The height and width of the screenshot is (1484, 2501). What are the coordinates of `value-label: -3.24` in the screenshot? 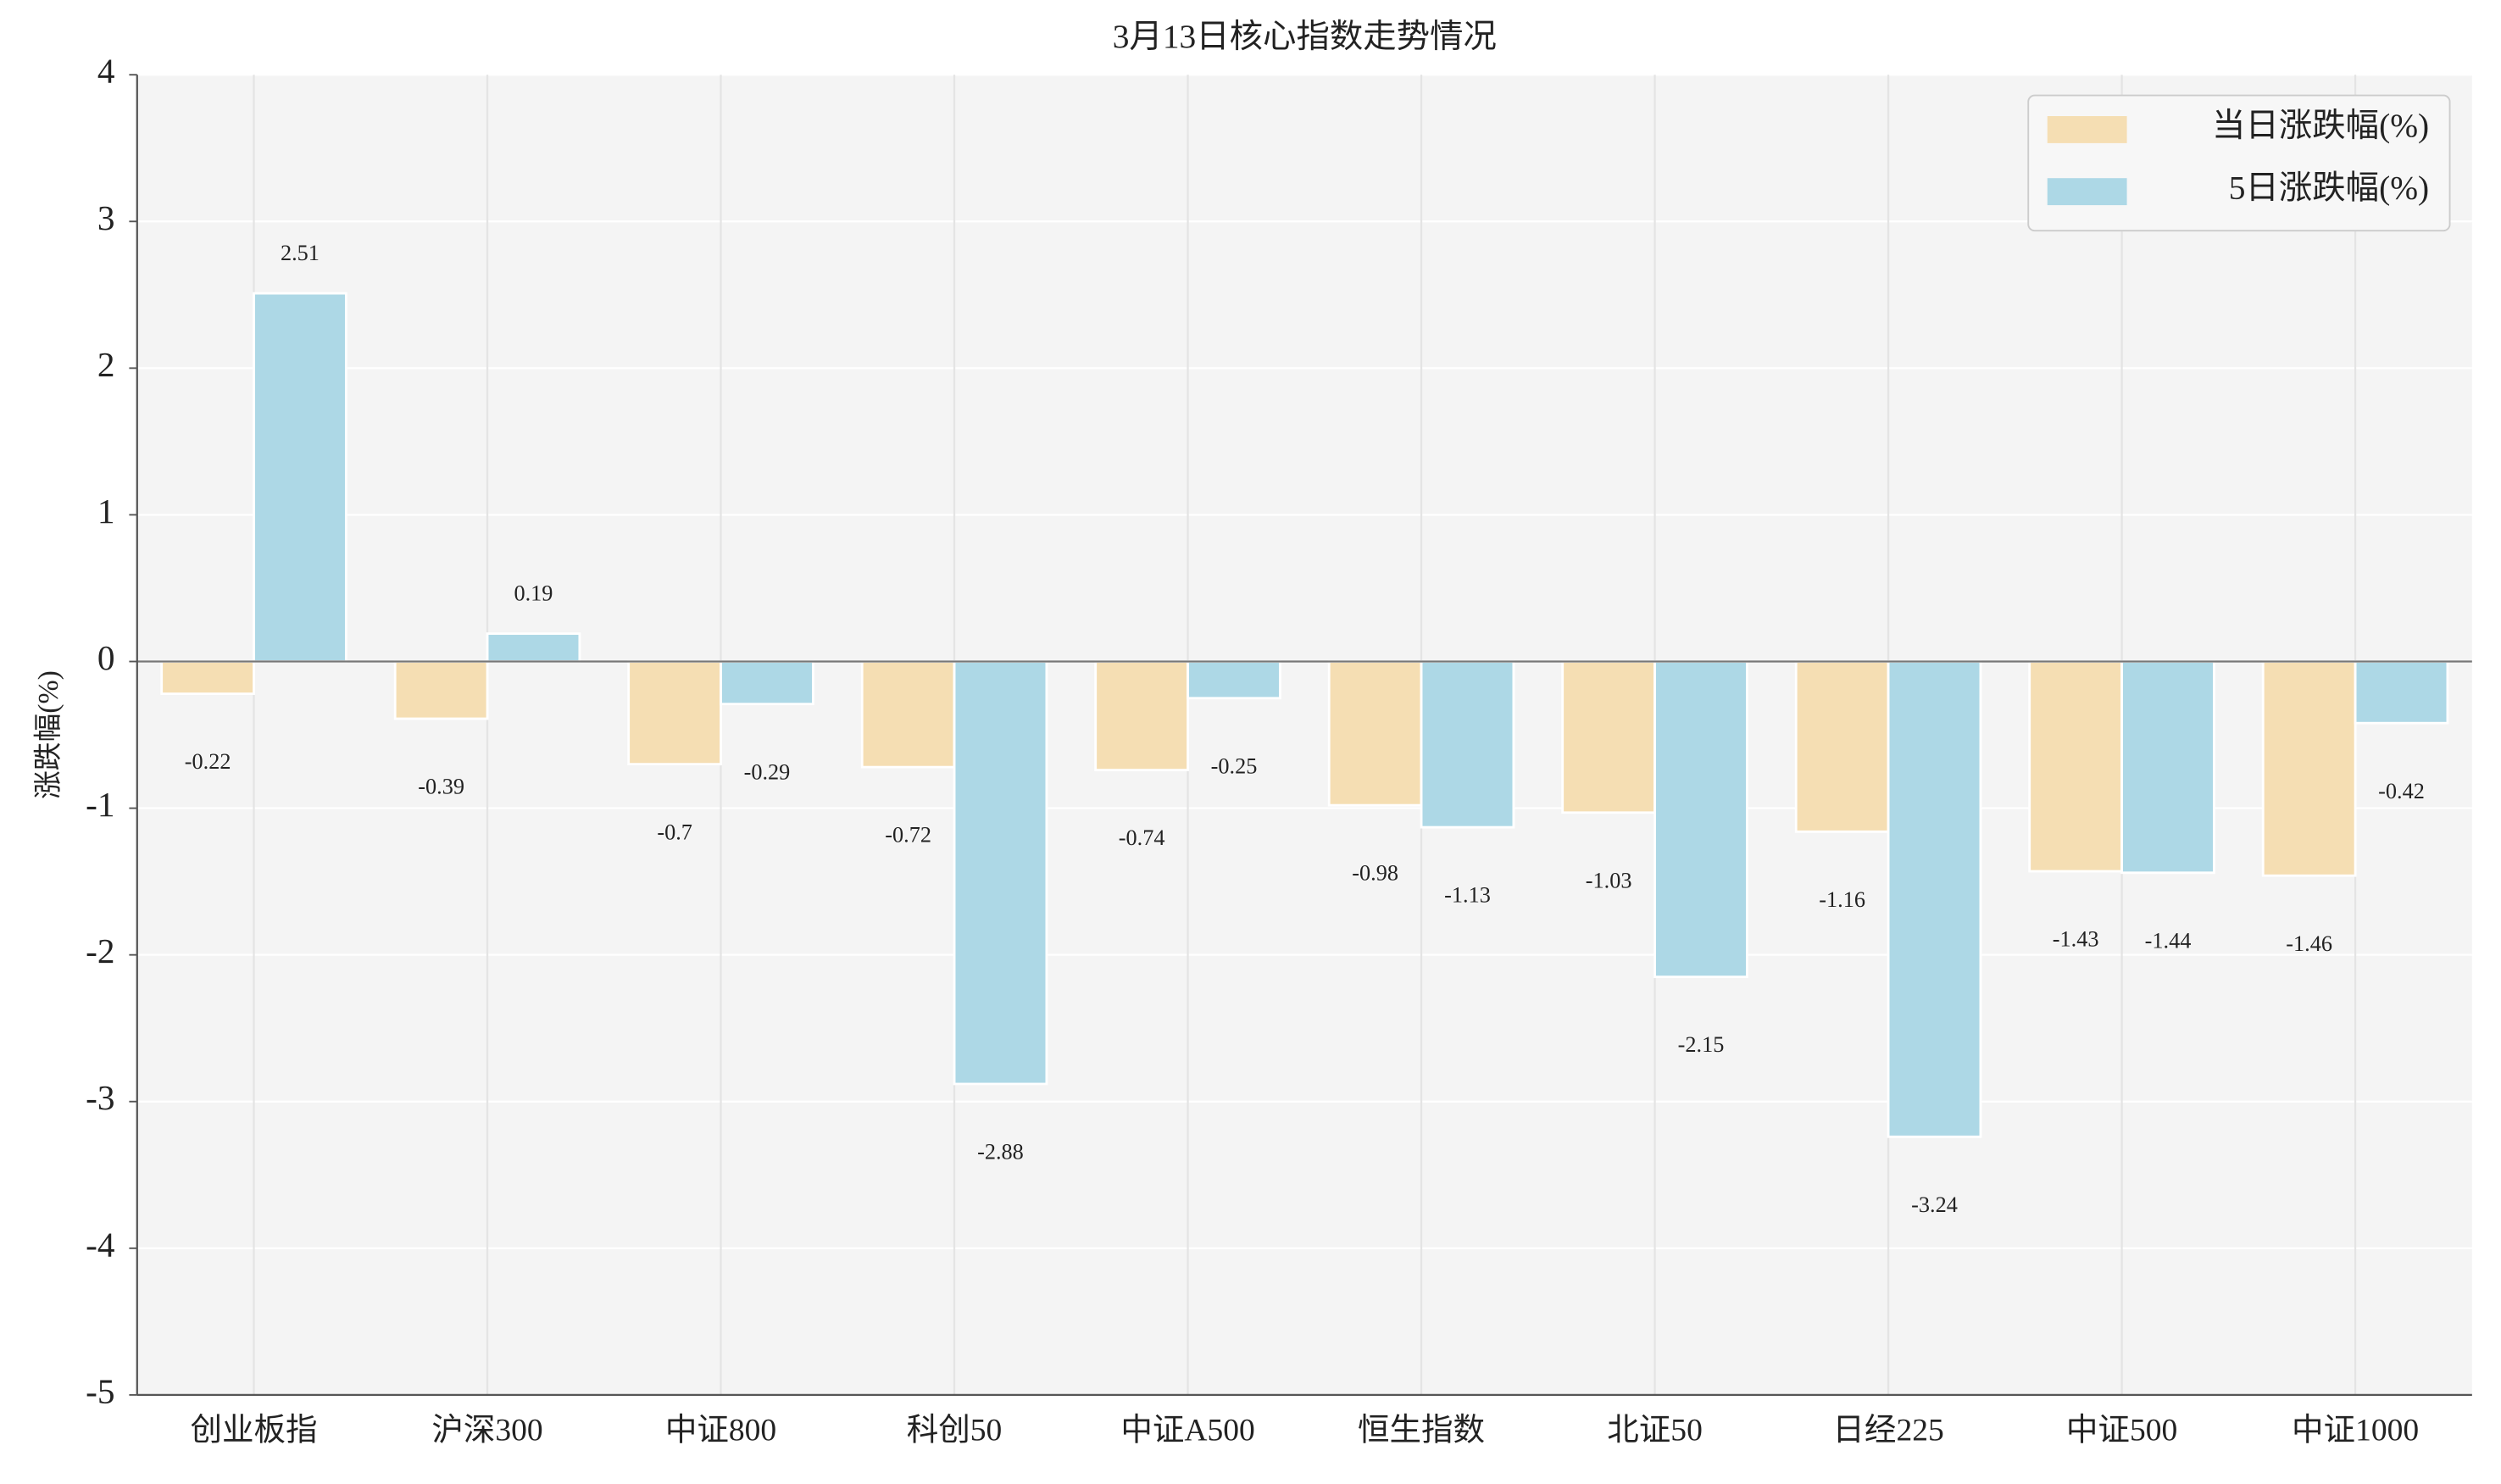 It's located at (1934, 1204).